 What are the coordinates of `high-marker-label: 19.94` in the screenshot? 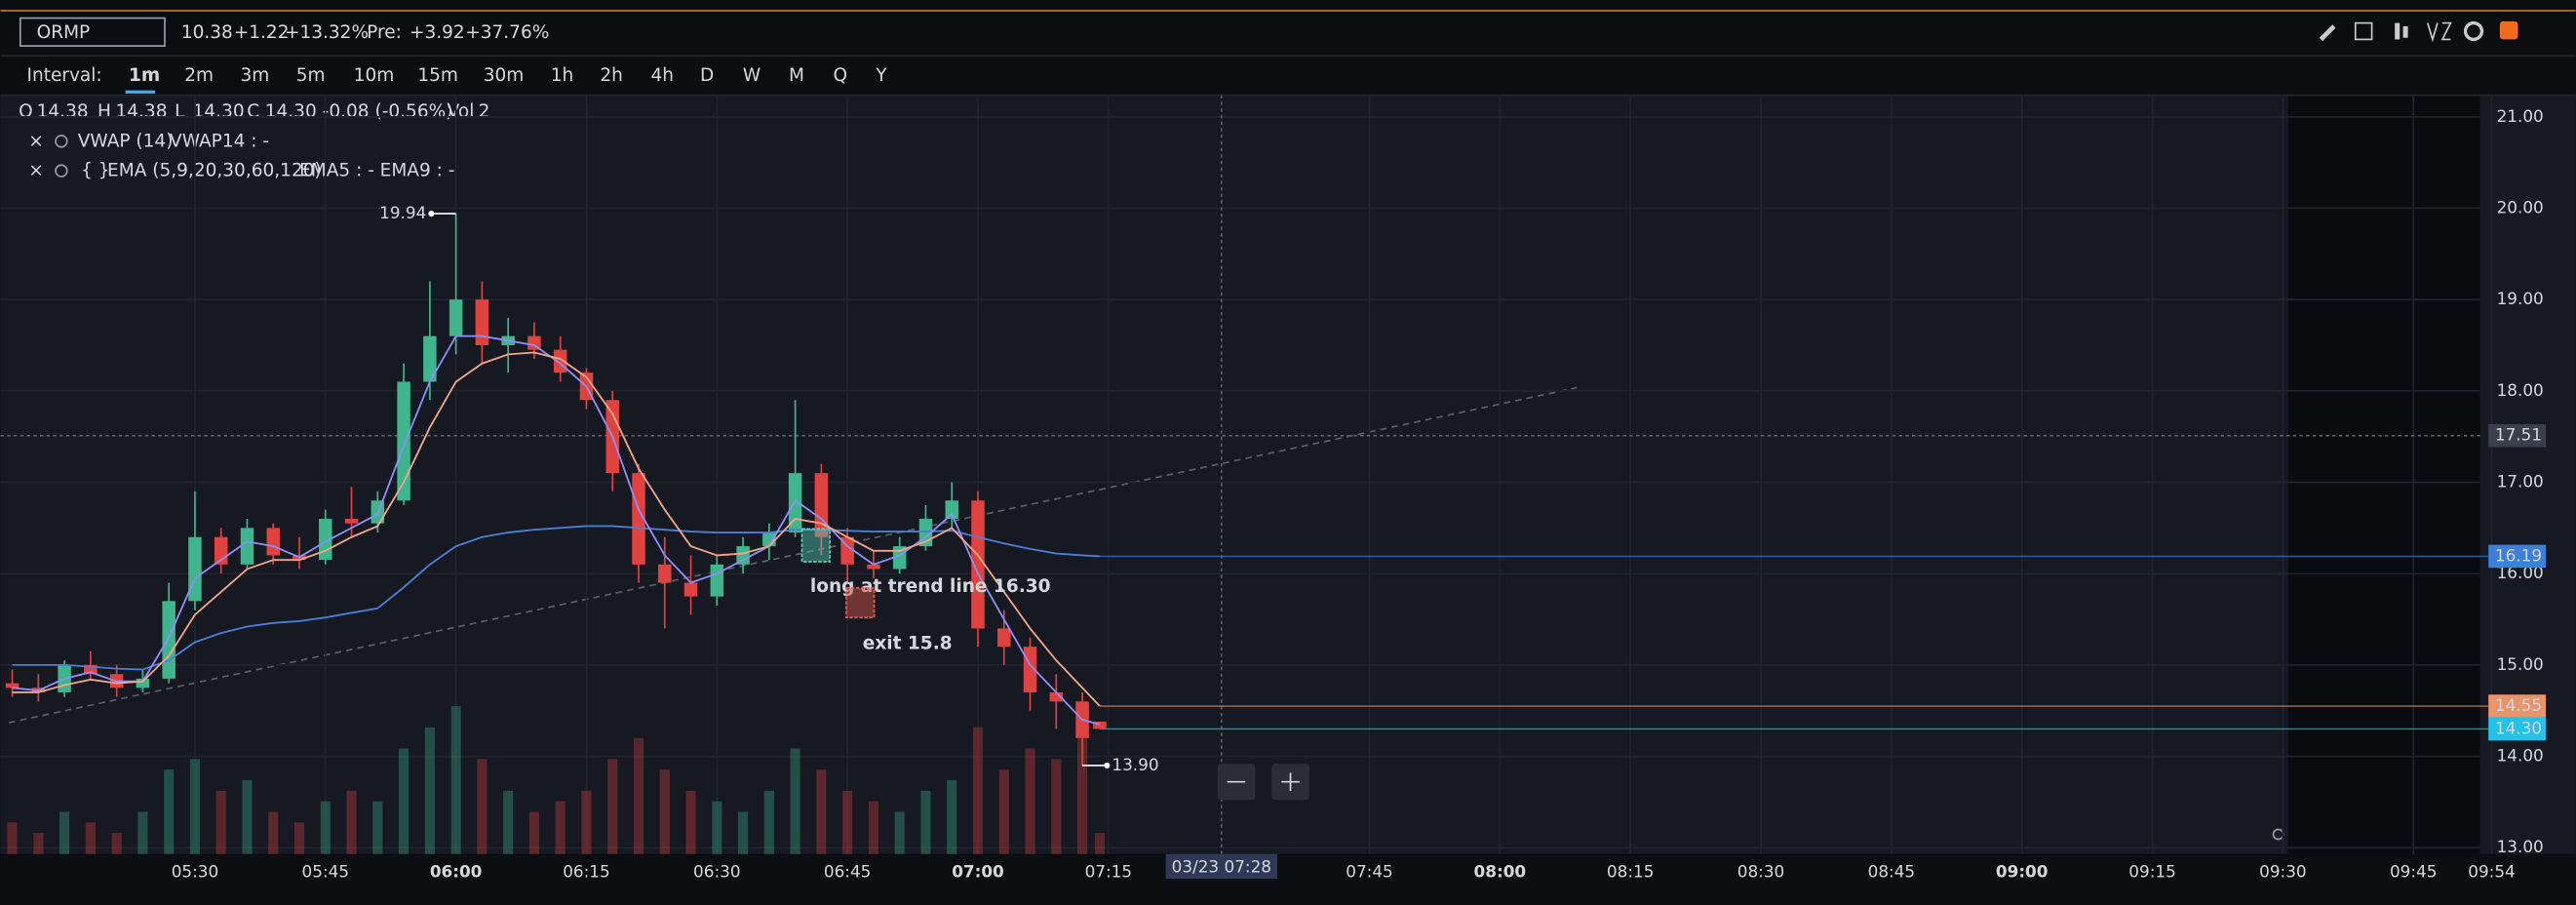 It's located at (402, 212).